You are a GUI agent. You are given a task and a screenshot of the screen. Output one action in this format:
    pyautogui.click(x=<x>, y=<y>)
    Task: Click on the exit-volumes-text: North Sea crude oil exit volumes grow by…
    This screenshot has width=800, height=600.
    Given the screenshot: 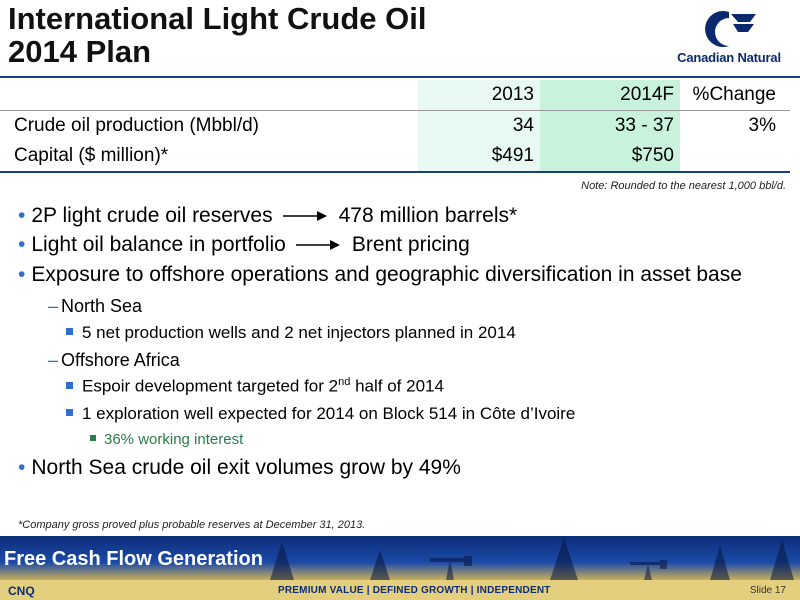 What is the action you would take?
    pyautogui.click(x=246, y=467)
    